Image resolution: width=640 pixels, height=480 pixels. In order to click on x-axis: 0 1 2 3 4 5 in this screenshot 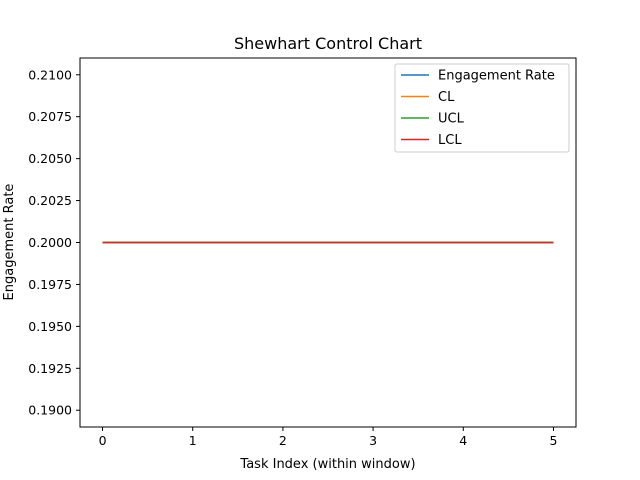, I will do `click(328, 437)`.